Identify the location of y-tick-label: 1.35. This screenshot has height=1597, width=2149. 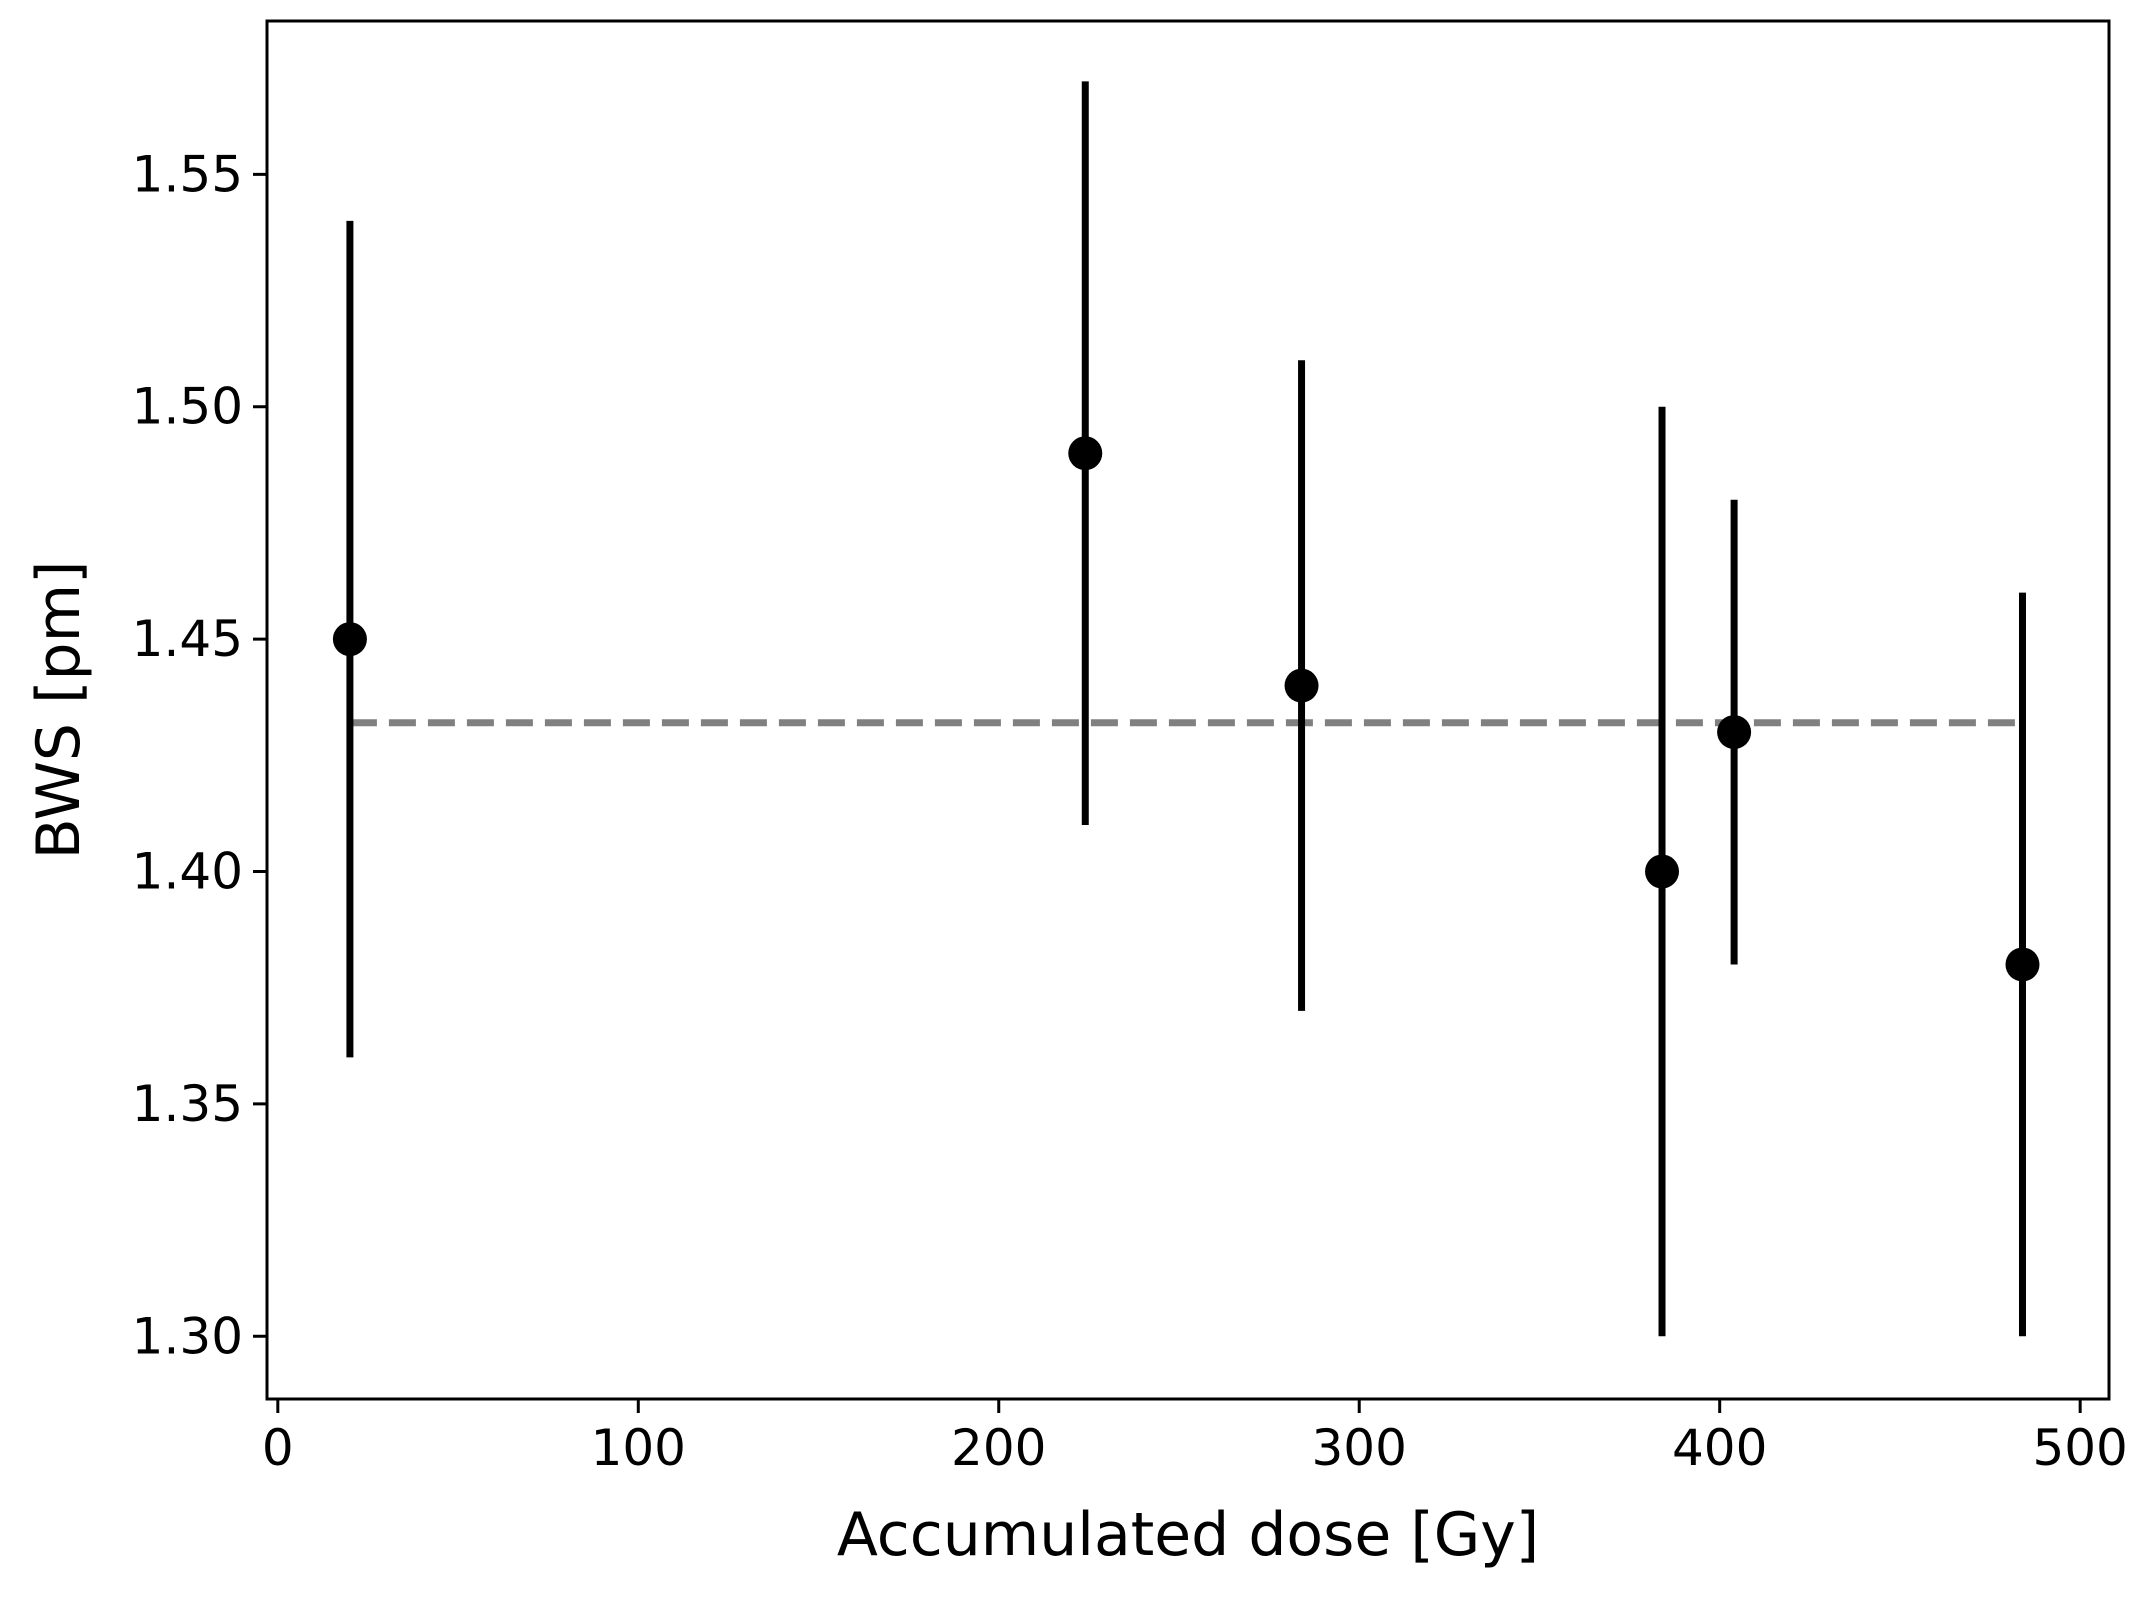
(187, 1104).